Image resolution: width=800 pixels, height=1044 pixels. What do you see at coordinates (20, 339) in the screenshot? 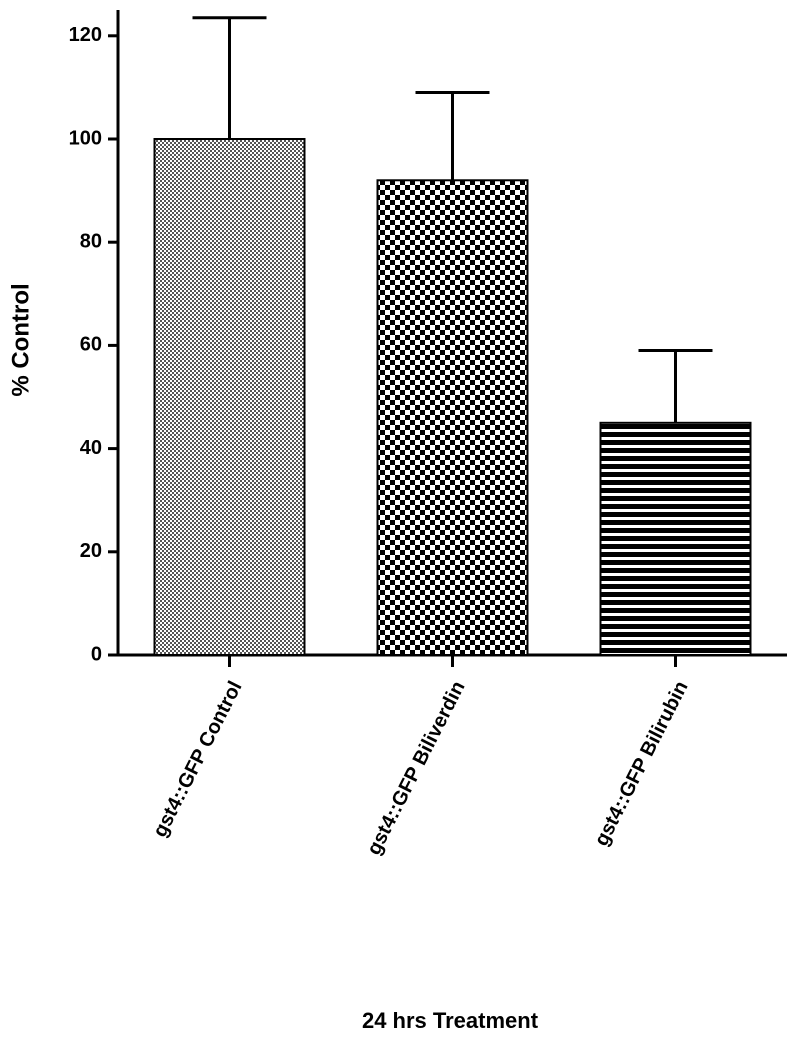
I see `y-axis-title: % Control` at bounding box center [20, 339].